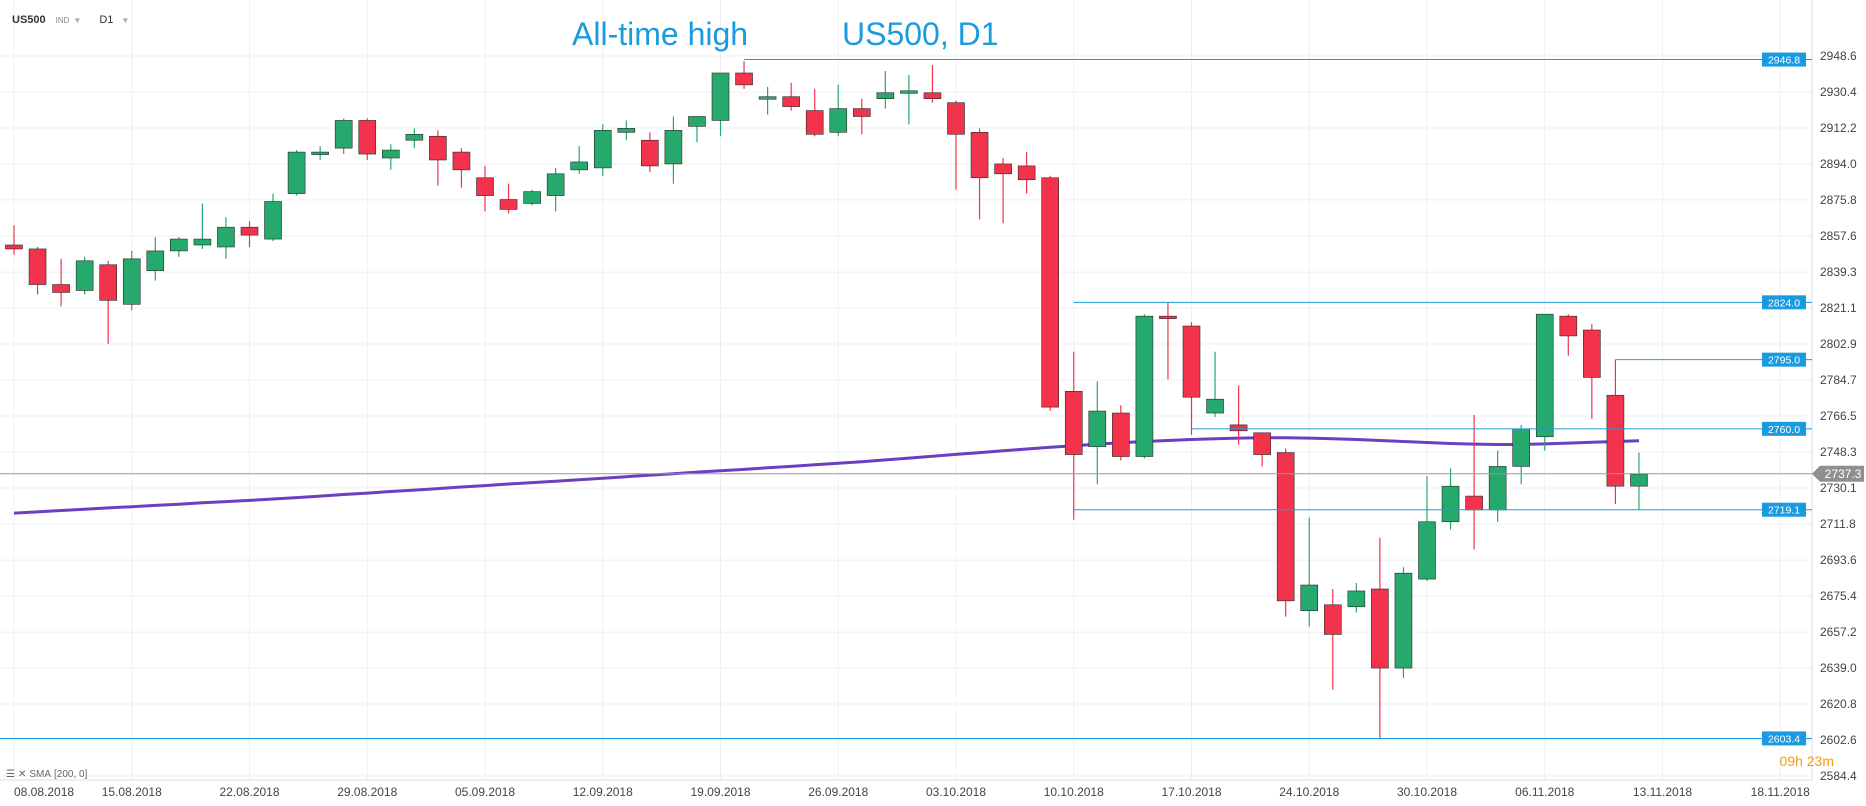 This screenshot has height=806, width=1866. I want to click on level-badge-label: 2946.8, so click(1784, 61).